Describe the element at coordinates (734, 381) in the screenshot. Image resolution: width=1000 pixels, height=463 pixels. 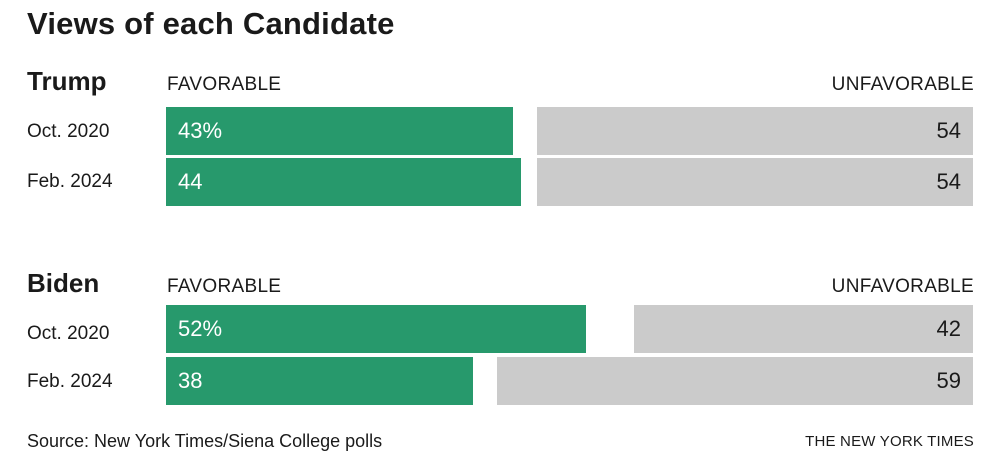
I see `unfavorable-bar: 59` at that location.